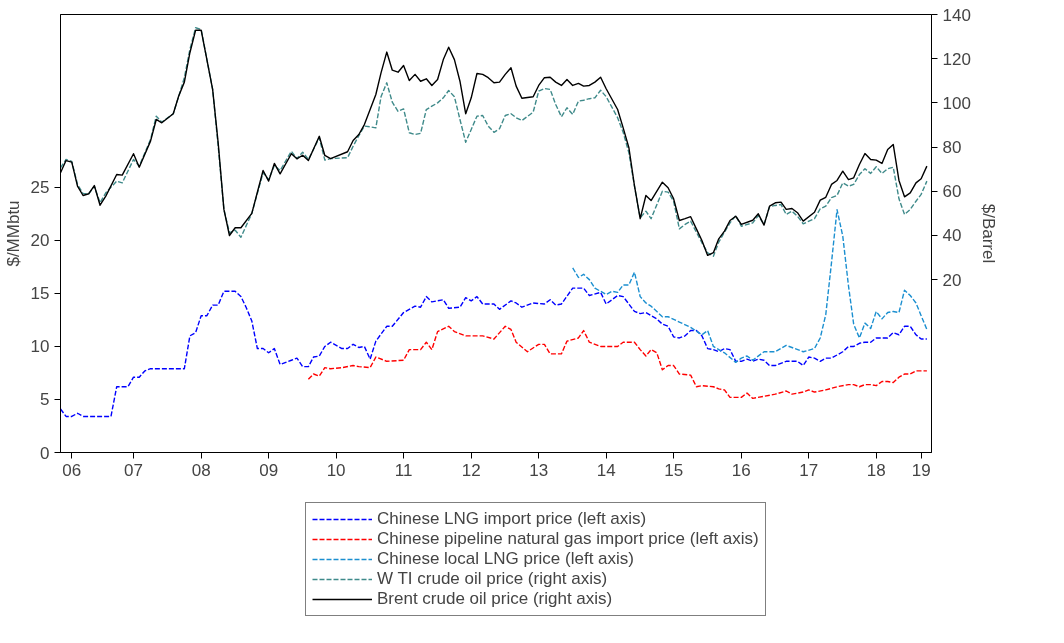  What do you see at coordinates (495, 599) in the screenshot?
I see `legend-label: Brent crude oil price (right axis)` at bounding box center [495, 599].